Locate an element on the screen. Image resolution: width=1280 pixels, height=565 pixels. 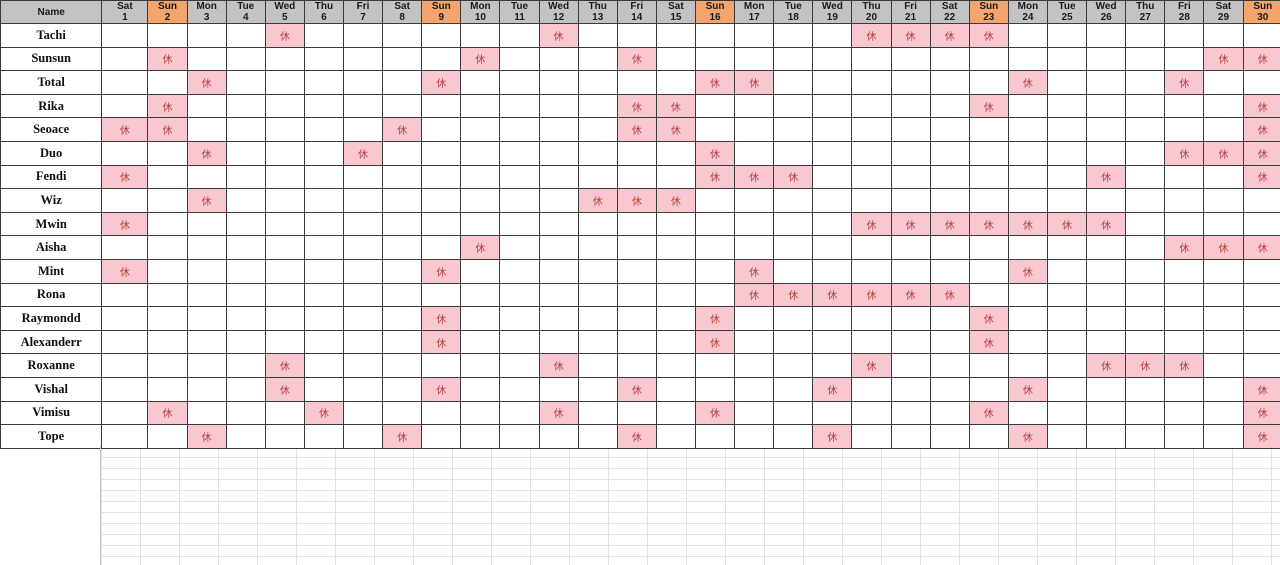
day-header-3: Mon 3 is located at coordinates (206, 12).